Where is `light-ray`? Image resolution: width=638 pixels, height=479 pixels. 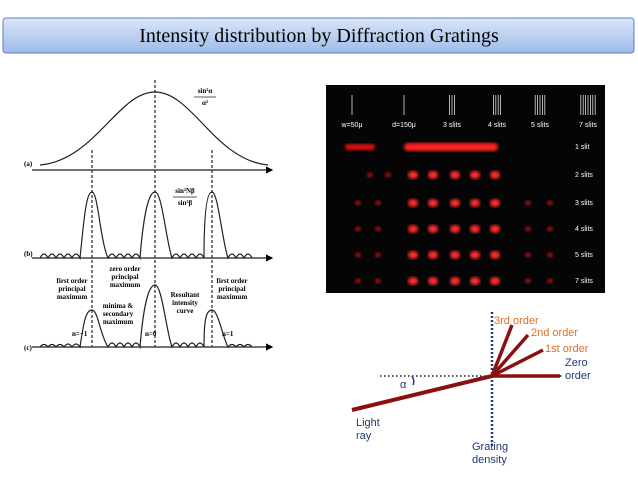 light-ray is located at coordinates (422, 393).